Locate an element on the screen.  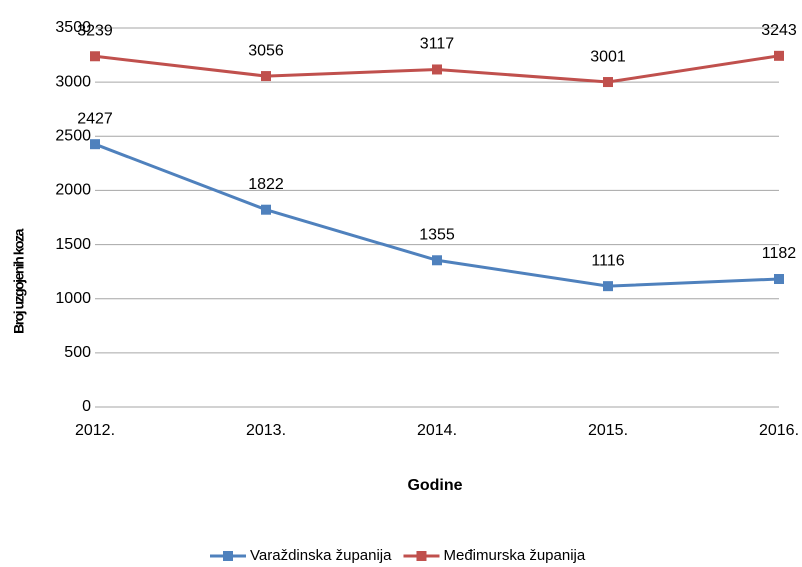
y-tick-label: 3500 is located at coordinates (73, 27).